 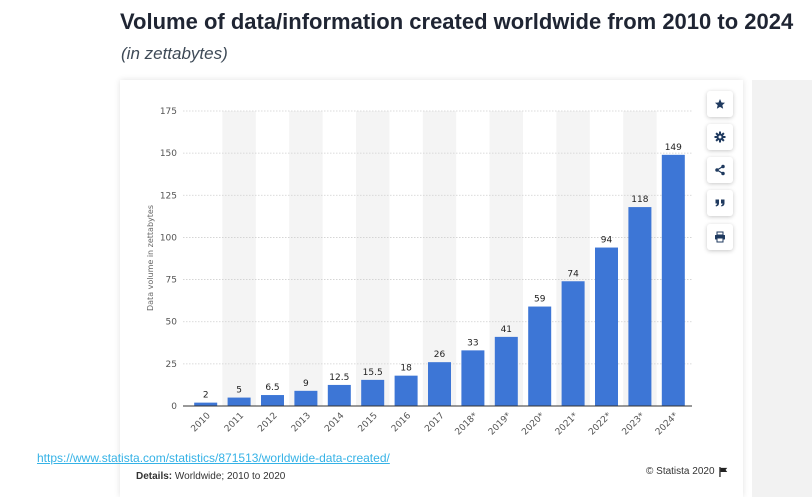 I want to click on bar-2022*, so click(x=606, y=326).